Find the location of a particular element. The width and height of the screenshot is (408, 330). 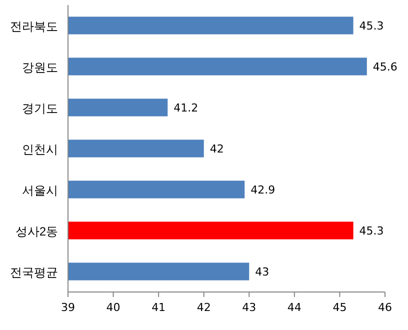

data-label: 43 is located at coordinates (262, 272).